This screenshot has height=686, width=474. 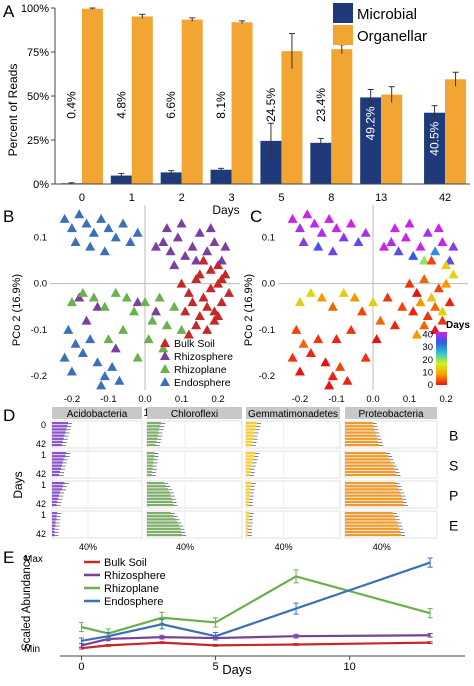 What do you see at coordinates (284, 547) in the screenshot?
I see `panel-d-xtick-label: 40%` at bounding box center [284, 547].